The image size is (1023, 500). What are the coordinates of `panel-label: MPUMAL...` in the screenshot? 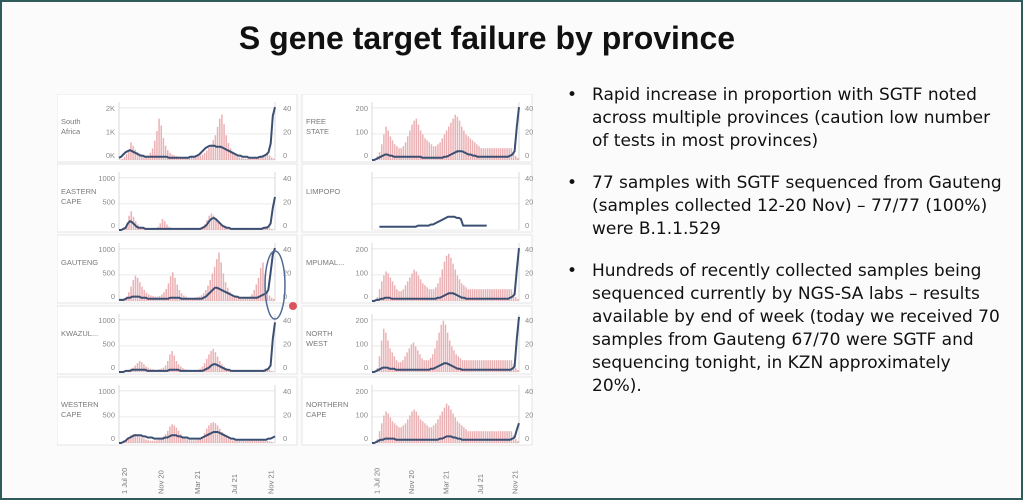 It's located at (325, 262).